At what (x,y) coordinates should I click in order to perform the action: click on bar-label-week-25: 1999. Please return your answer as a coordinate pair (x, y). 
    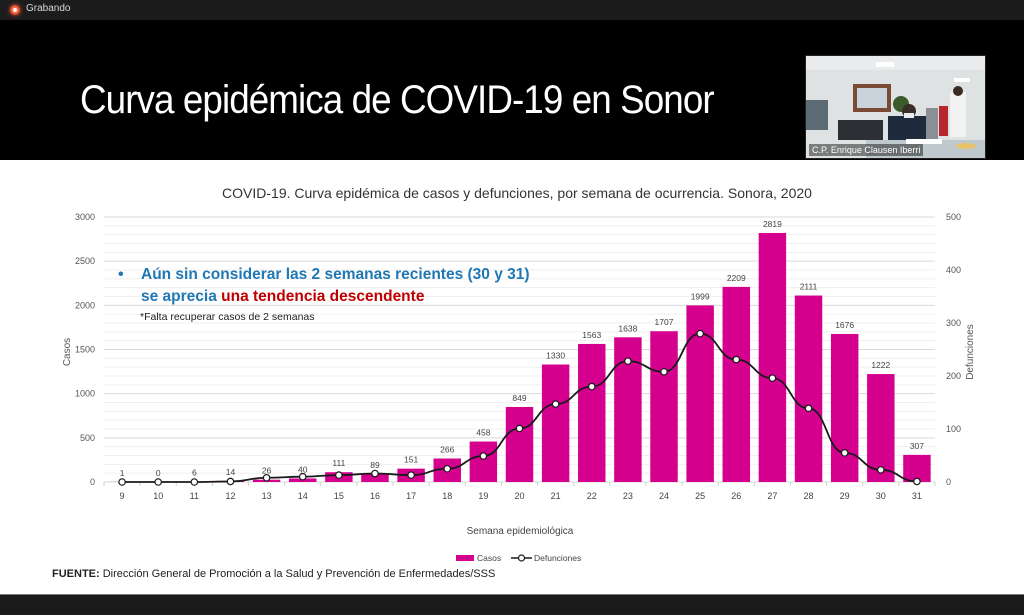
    Looking at the image, I should click on (700, 296).